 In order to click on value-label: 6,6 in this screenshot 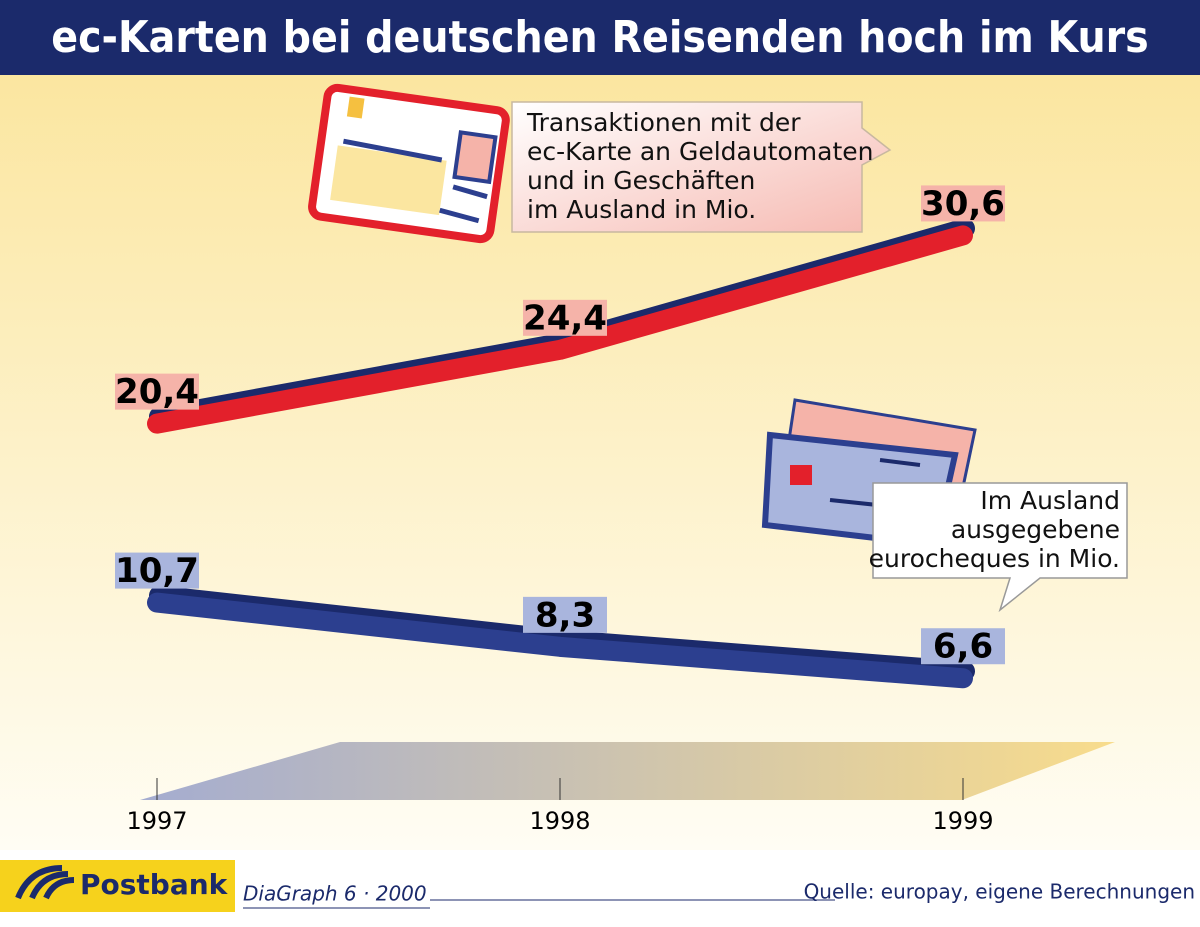, I will do `click(963, 647)`.